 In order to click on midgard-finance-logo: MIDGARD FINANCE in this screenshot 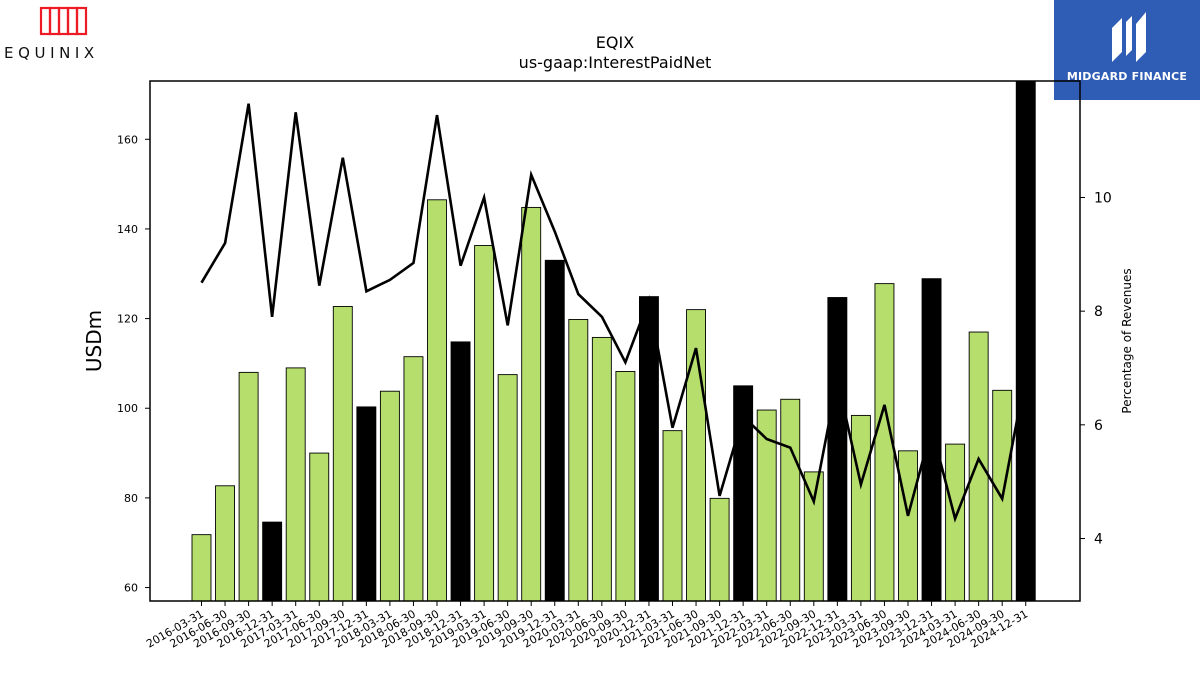, I will do `click(1127, 50)`.